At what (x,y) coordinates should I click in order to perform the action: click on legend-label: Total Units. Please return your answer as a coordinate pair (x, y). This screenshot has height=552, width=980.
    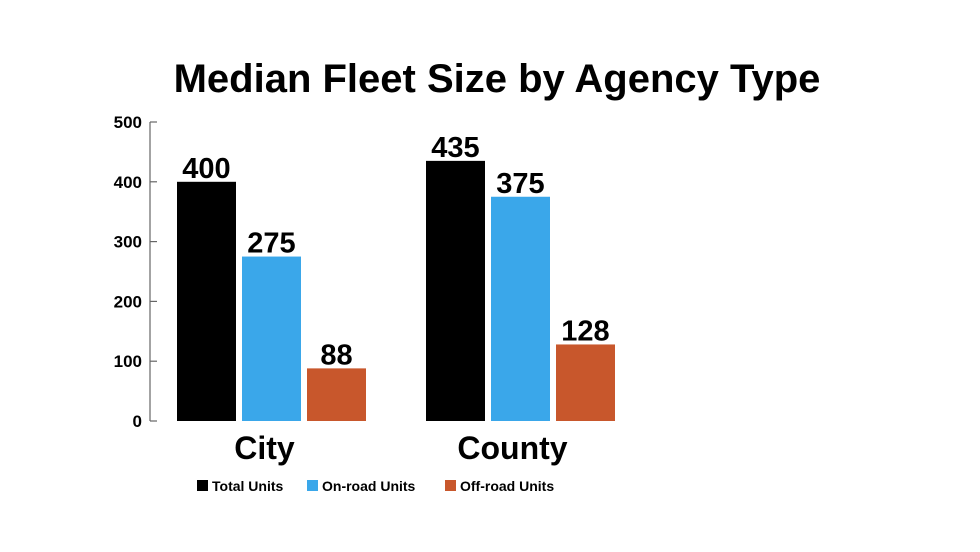
    Looking at the image, I should click on (248, 486).